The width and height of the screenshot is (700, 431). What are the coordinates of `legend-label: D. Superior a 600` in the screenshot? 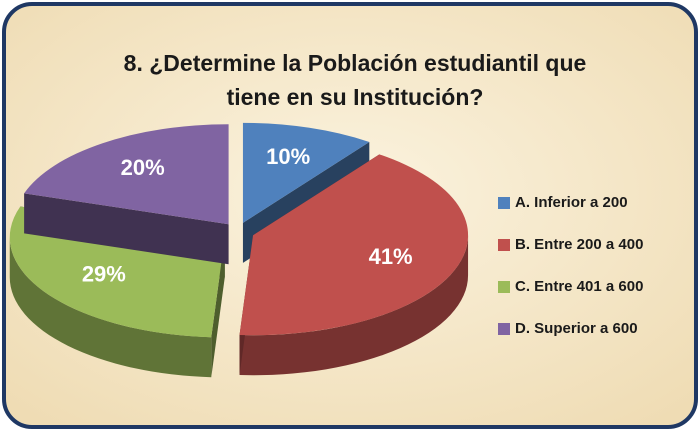 It's located at (576, 328).